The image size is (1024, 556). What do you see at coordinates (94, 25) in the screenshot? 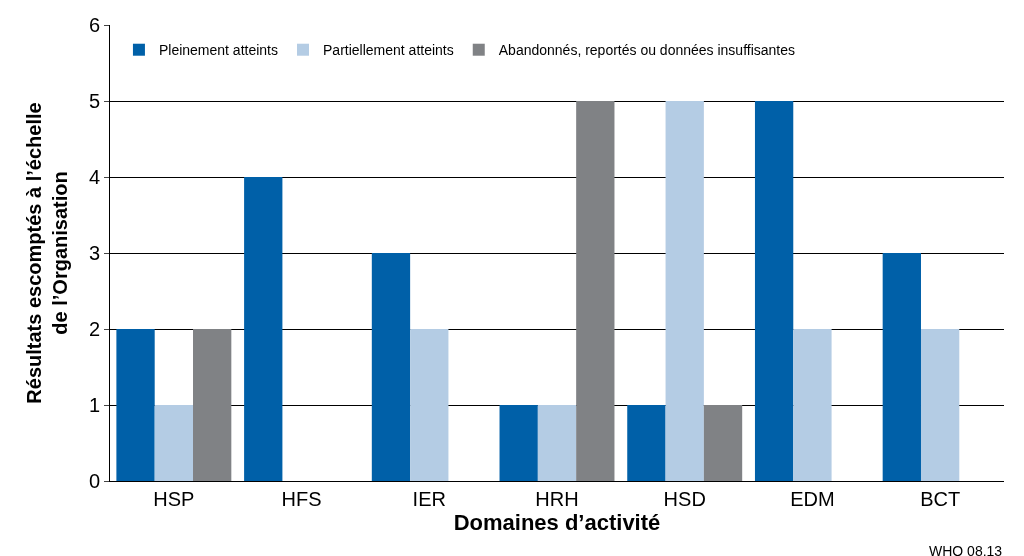
I see `y-tick-label: 6` at bounding box center [94, 25].